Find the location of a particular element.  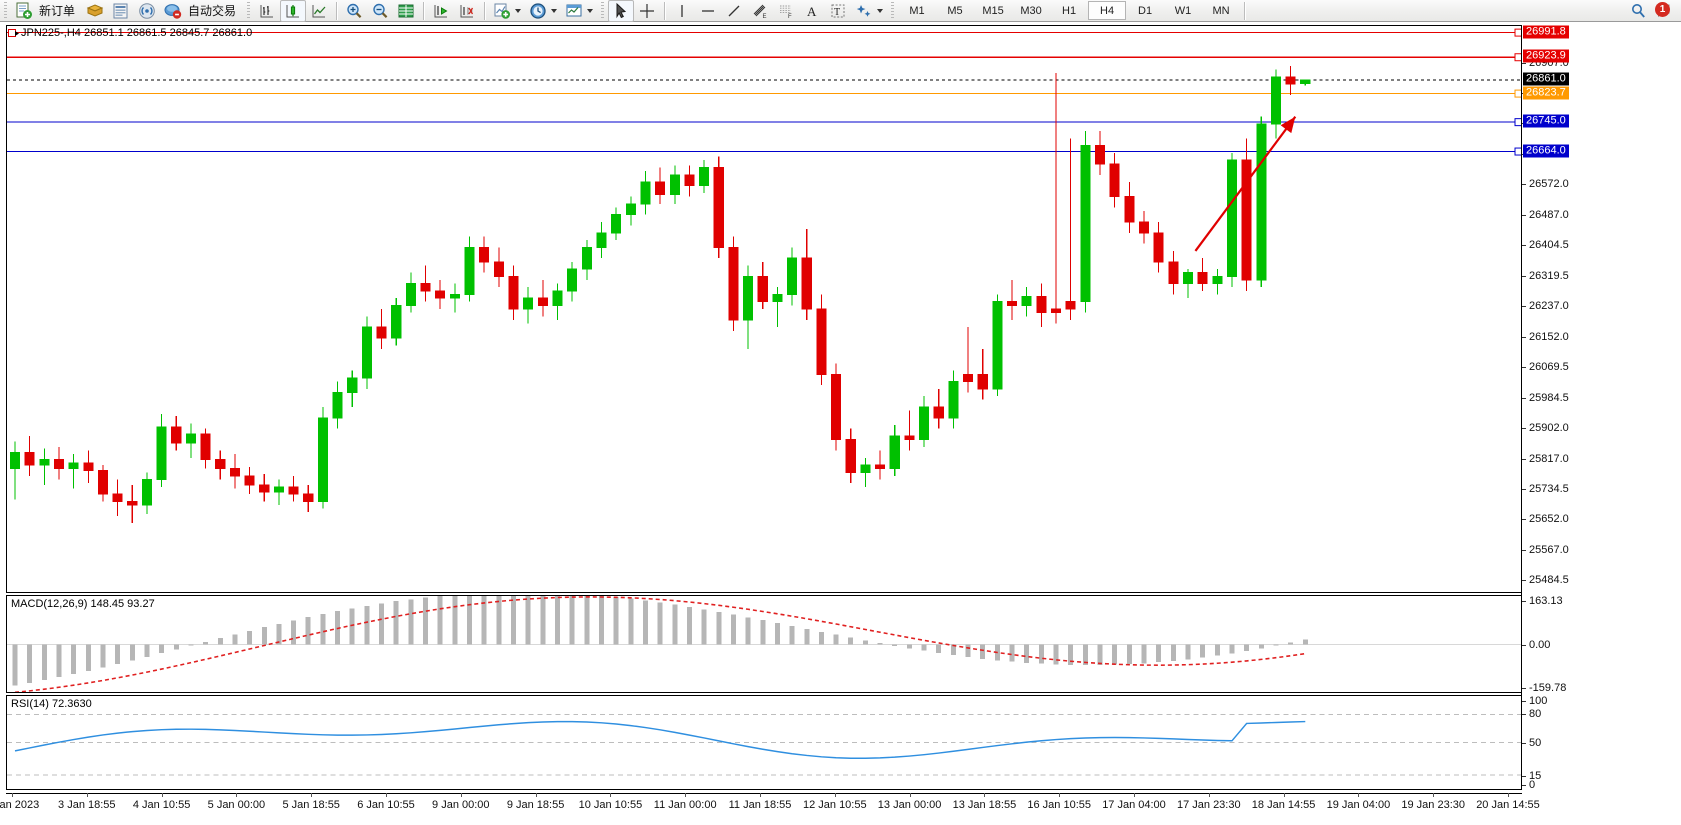

tab-timeframe-m1: M1 is located at coordinates (917, 10).